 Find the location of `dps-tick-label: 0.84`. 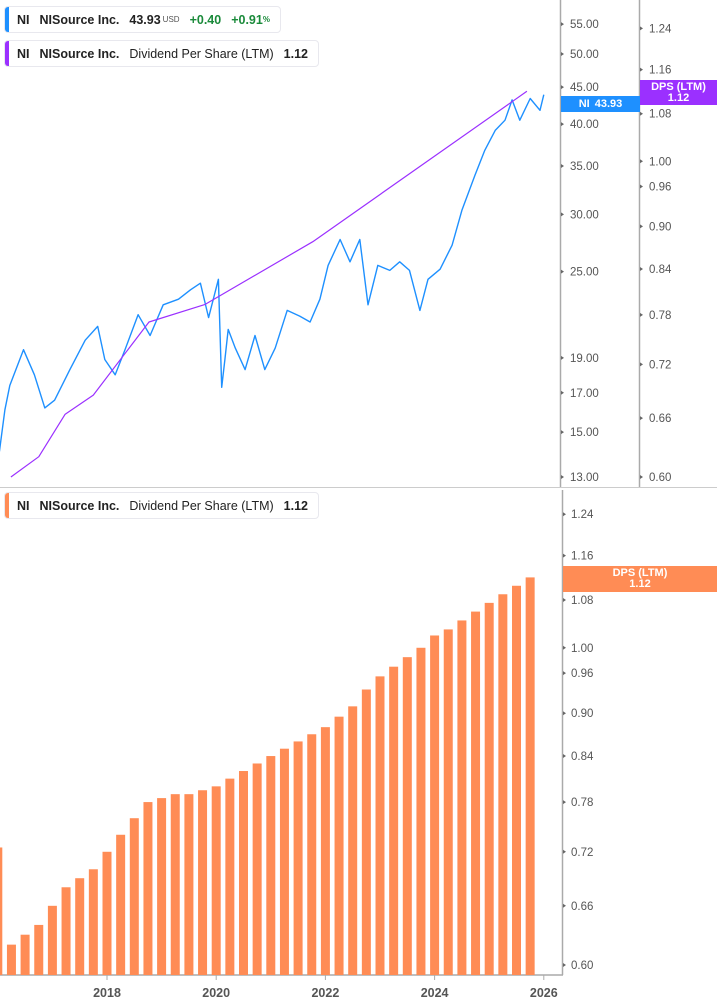

dps-tick-label: 0.84 is located at coordinates (660, 270).